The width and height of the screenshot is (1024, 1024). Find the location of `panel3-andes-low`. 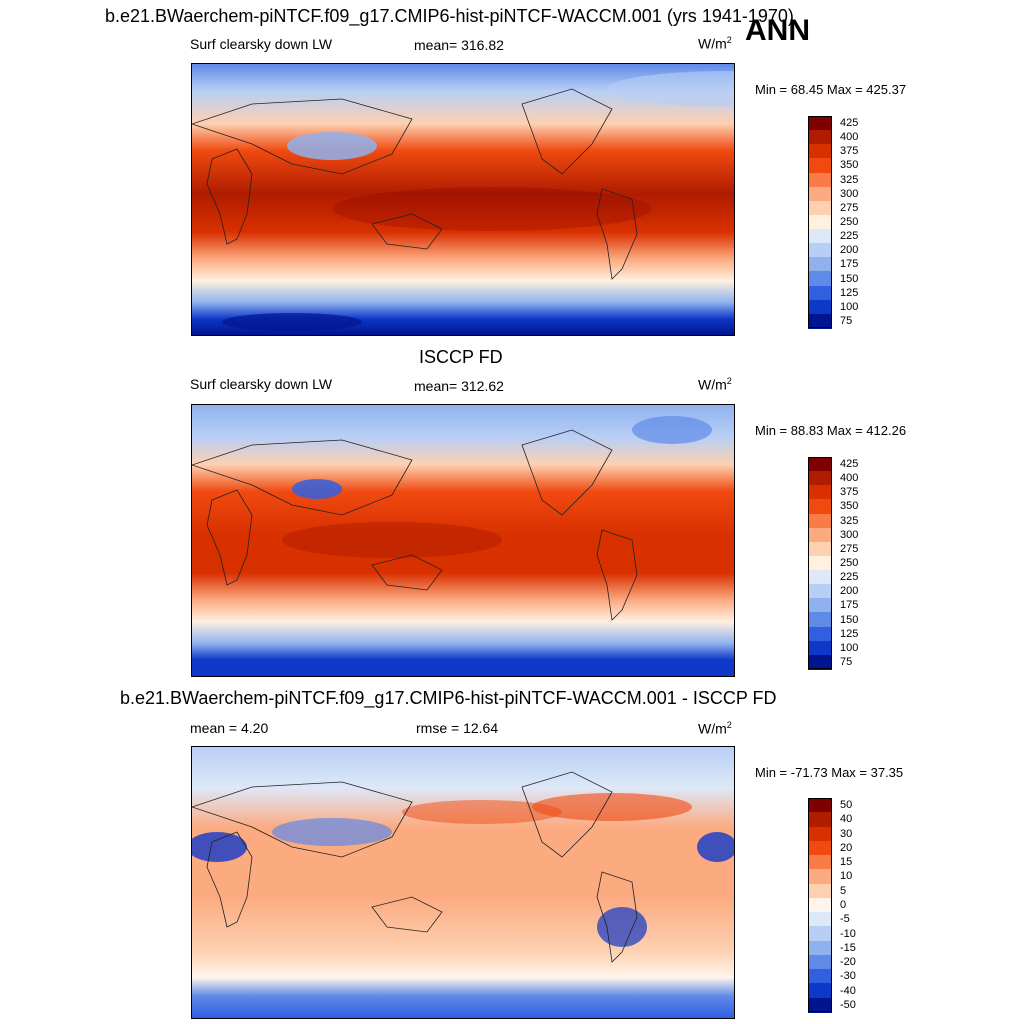

panel3-andes-low is located at coordinates (622, 927).